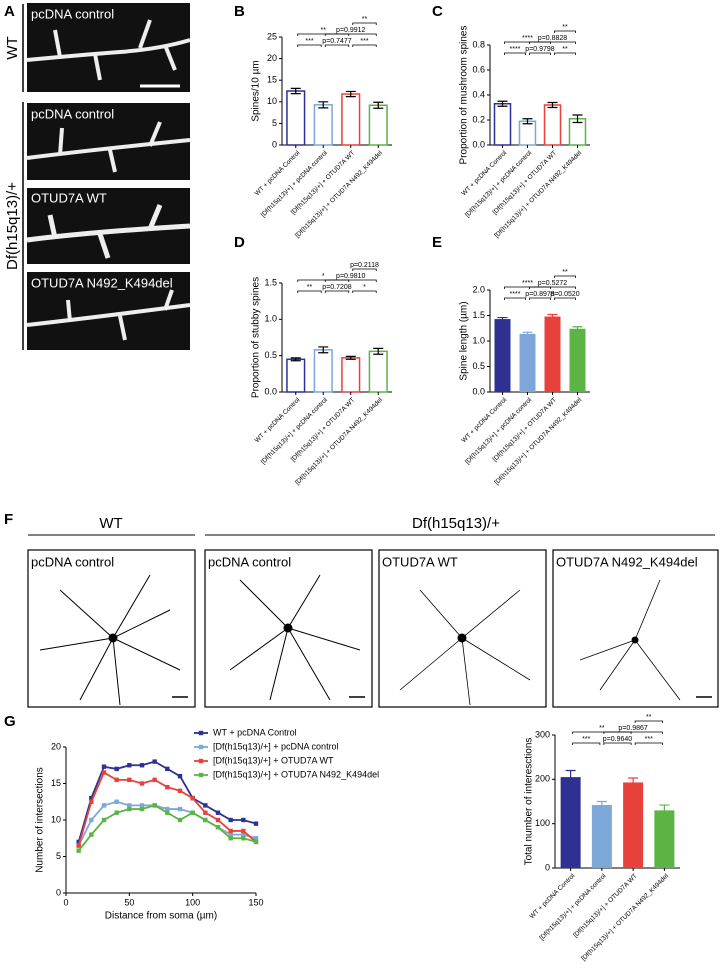  I want to click on y-tick-label: 25, so click(272, 36).